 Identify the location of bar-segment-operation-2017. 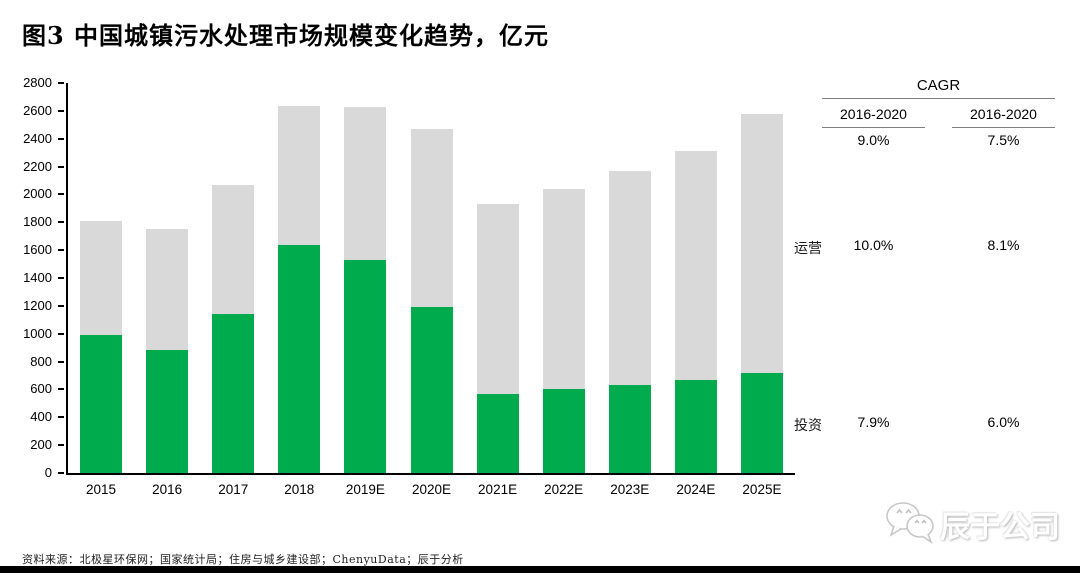
(233, 250).